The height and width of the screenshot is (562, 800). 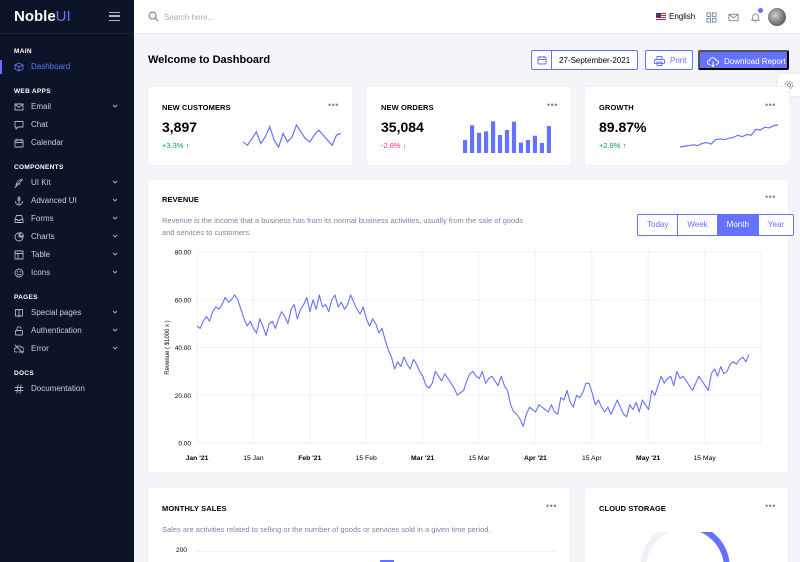 I want to click on x-tick-label: 15 Apr, so click(x=592, y=458).